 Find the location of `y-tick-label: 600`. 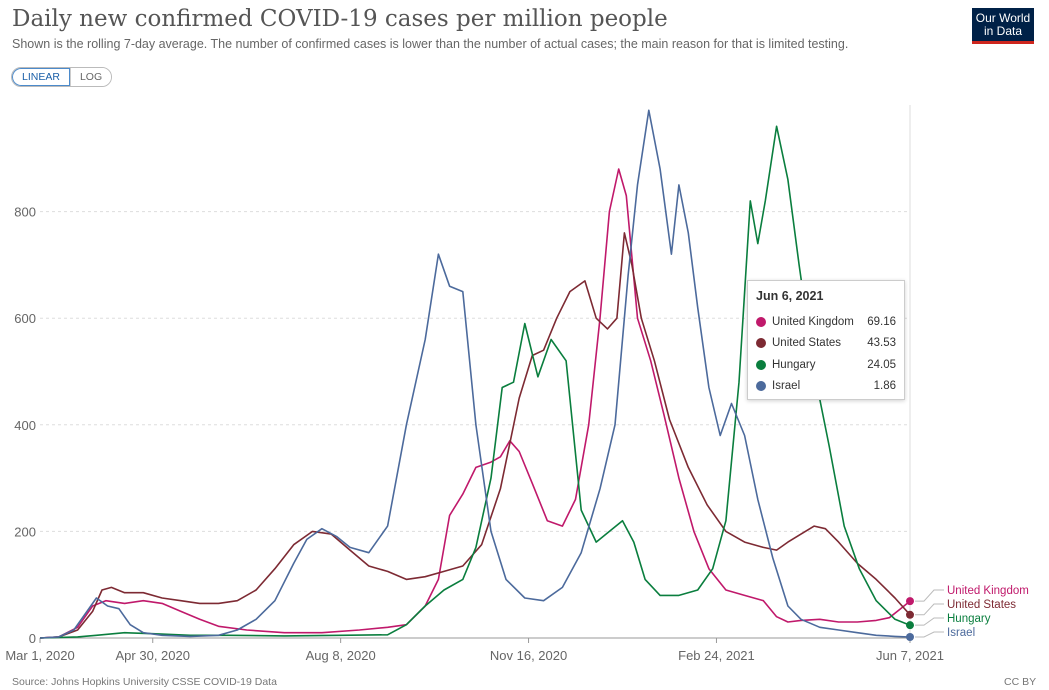

y-tick-label: 600 is located at coordinates (25, 318).